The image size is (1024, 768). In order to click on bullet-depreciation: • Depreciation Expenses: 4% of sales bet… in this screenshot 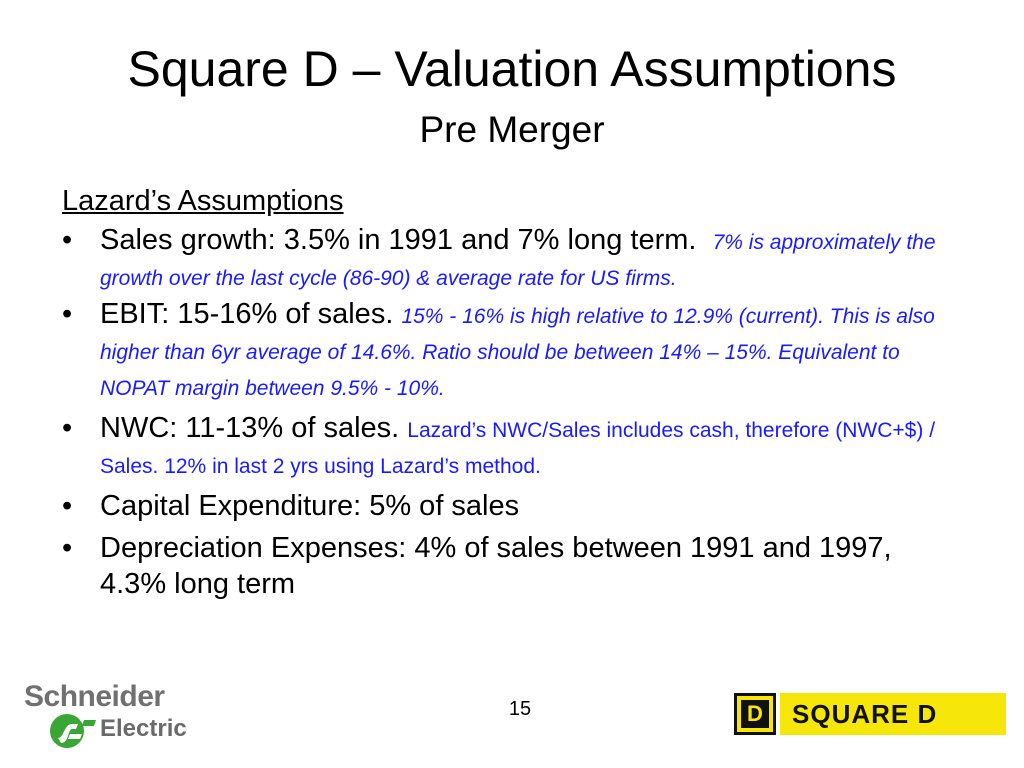, I will do `click(512, 566)`.